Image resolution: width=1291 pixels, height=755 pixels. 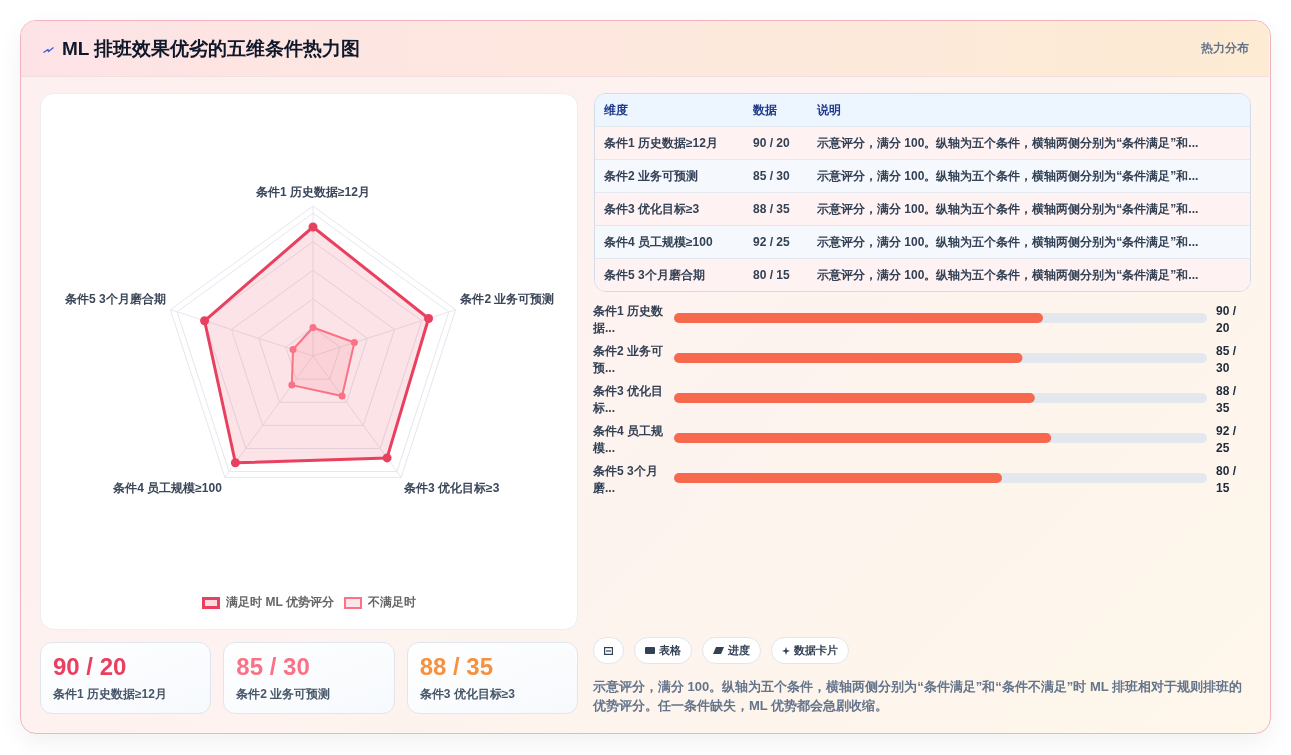 What do you see at coordinates (652, 208) in the screenshot?
I see `text: 条件3 优化目标≥3` at bounding box center [652, 208].